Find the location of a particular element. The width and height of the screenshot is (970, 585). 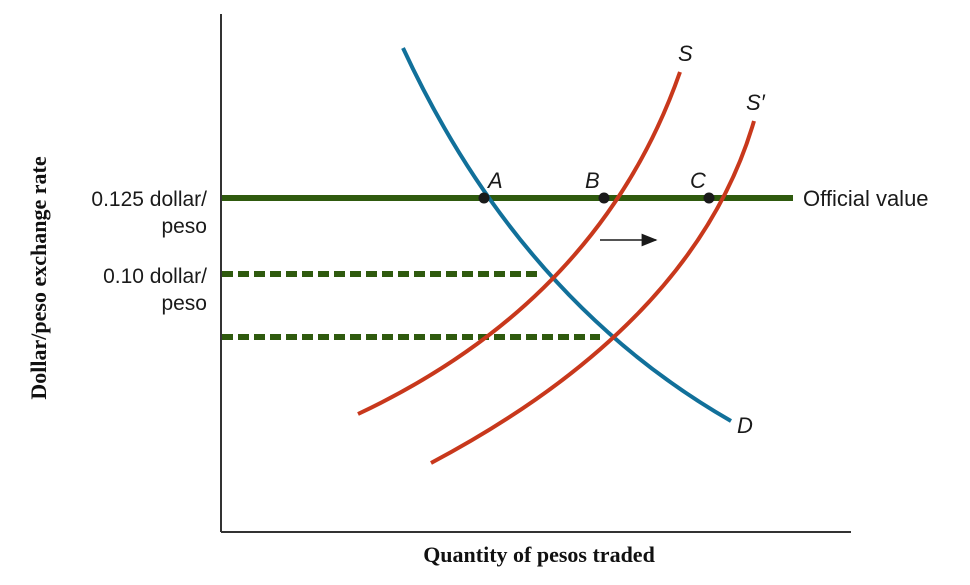

point-b-label: B is located at coordinates (592, 180).